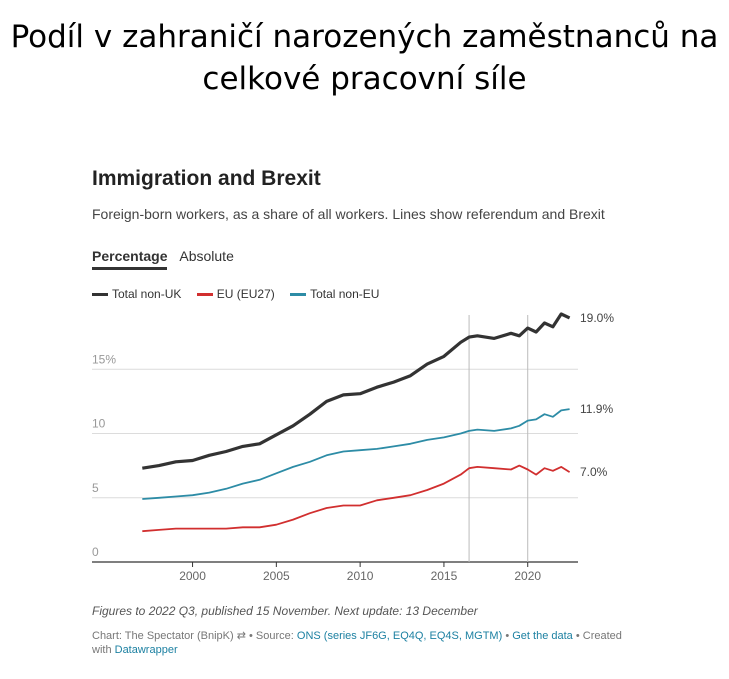  What do you see at coordinates (345, 294) in the screenshot?
I see `legend-label: Total non-EU` at bounding box center [345, 294].